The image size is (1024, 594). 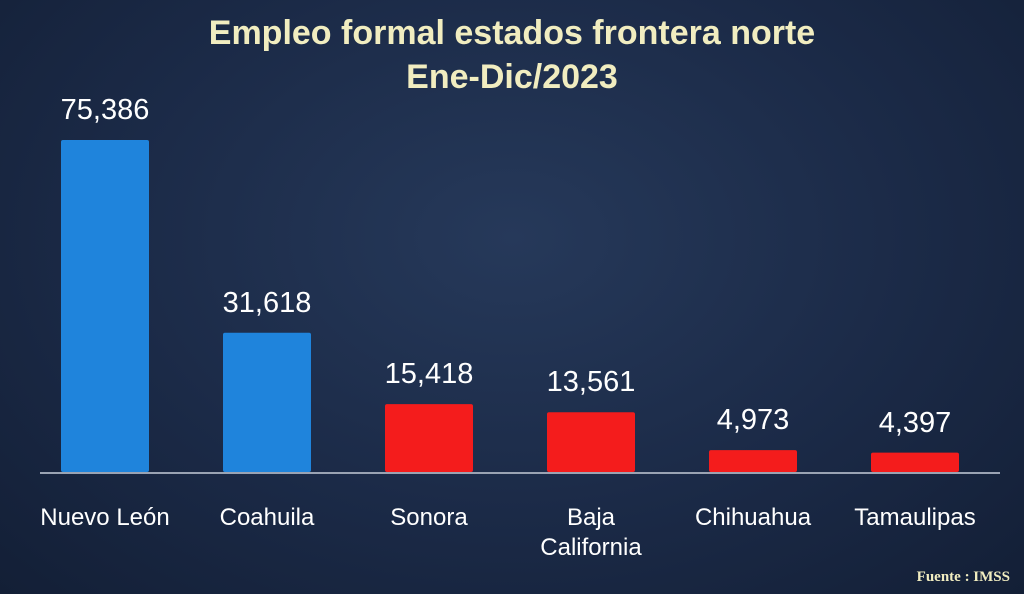 I want to click on value-label: 4,973, so click(x=753, y=420).